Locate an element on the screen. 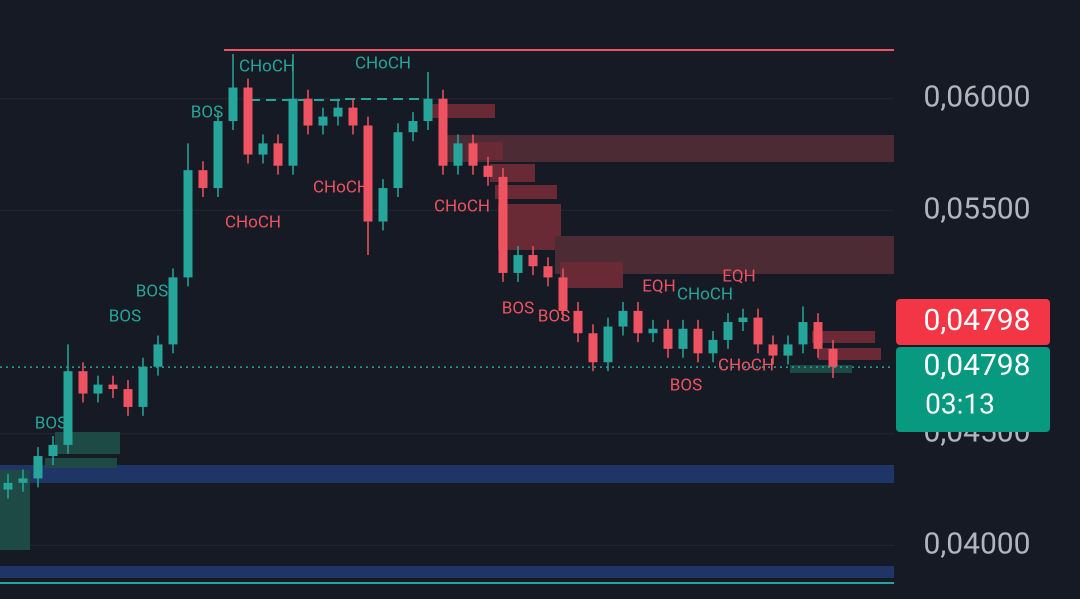  countdown: 03:13 is located at coordinates (960, 403).